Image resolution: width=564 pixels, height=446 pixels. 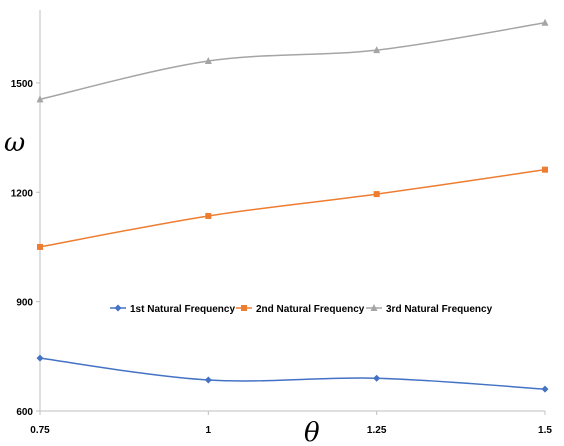 I want to click on y-tick-label: 600, so click(x=24, y=412).